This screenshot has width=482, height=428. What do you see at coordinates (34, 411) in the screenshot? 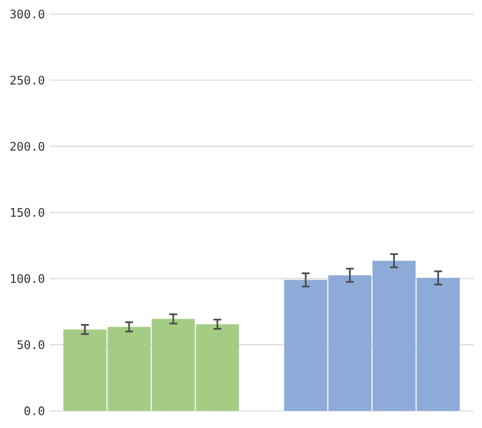
I see `y-tick-label: 0.0` at bounding box center [34, 411].